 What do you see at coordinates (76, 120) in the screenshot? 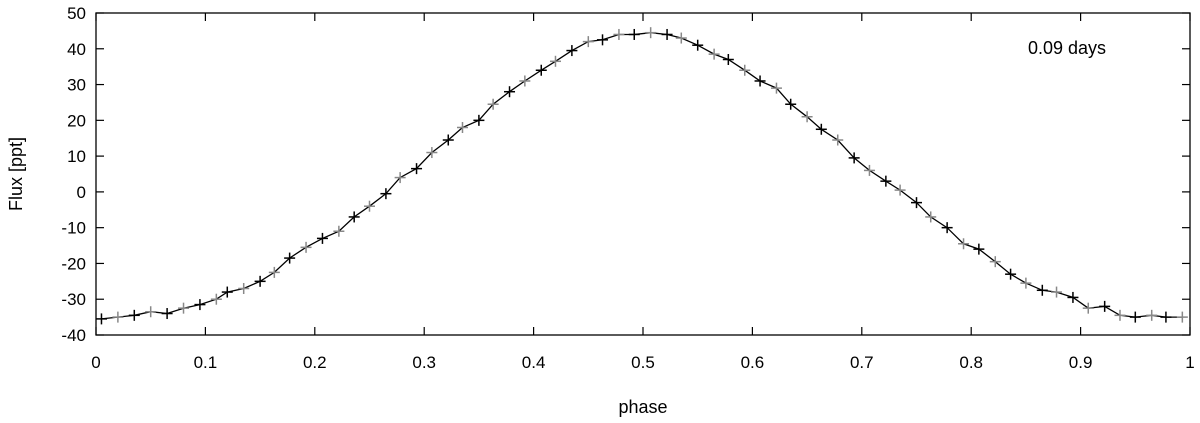
I see `y-tick-label: 20` at bounding box center [76, 120].